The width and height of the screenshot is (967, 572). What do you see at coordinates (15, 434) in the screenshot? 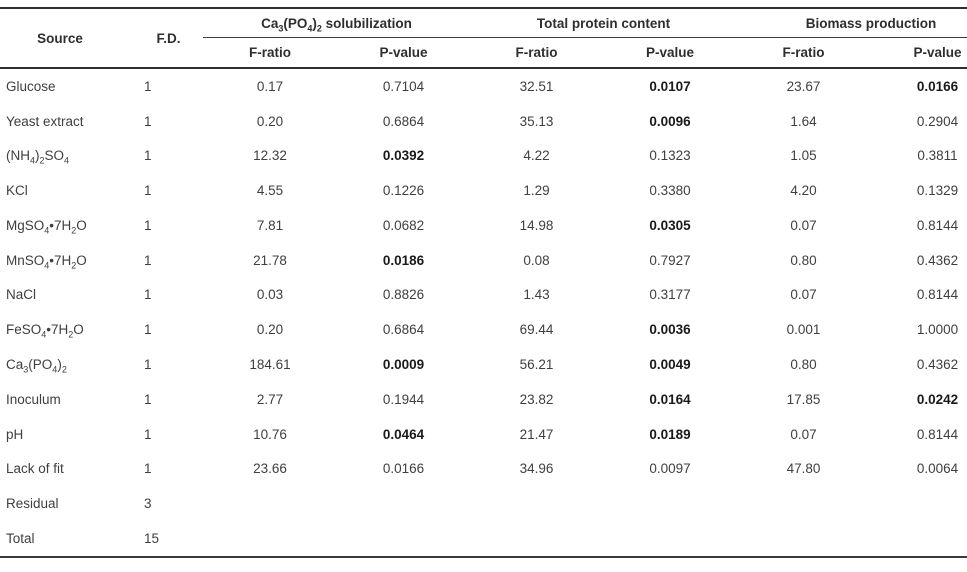
I see `source-cell: pH` at bounding box center [15, 434].